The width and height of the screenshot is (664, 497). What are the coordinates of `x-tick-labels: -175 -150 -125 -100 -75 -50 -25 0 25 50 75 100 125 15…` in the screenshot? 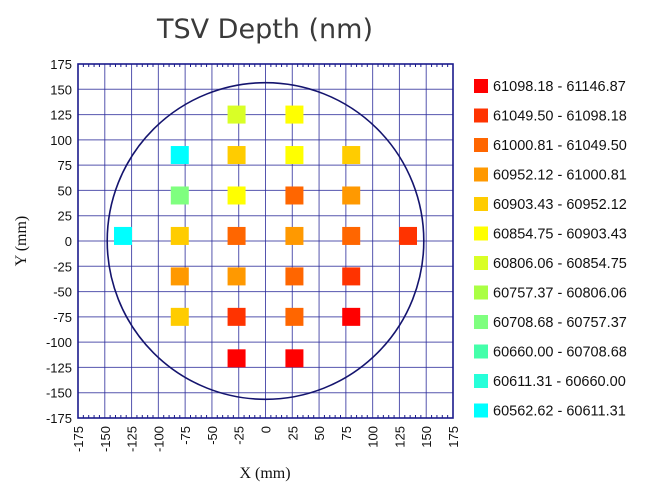 It's located at (266, 439).